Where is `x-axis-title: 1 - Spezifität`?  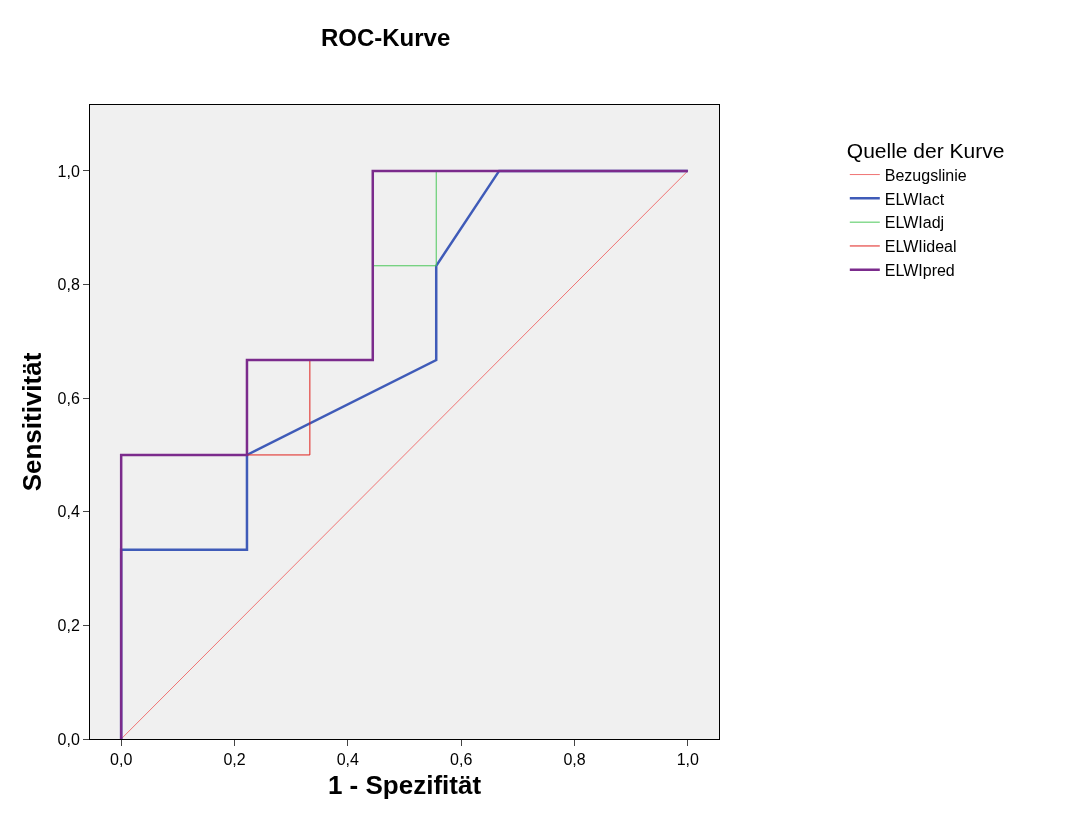
x-axis-title: 1 - Spezifität is located at coordinates (404, 784).